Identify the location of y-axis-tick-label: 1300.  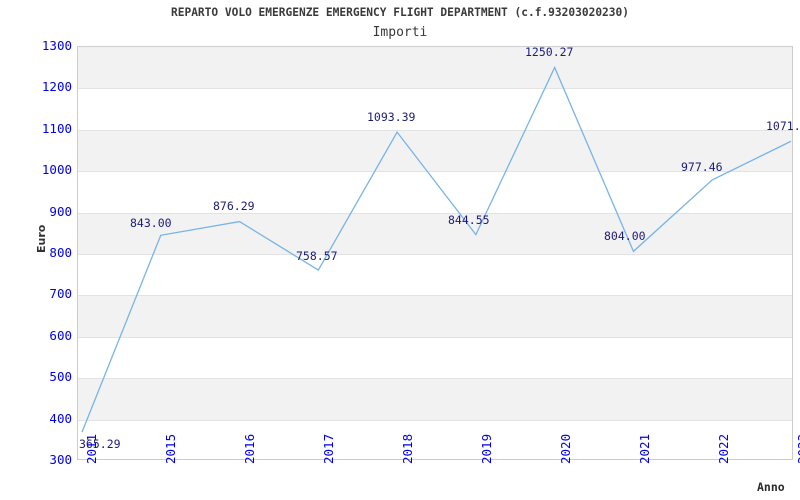
(56, 45).